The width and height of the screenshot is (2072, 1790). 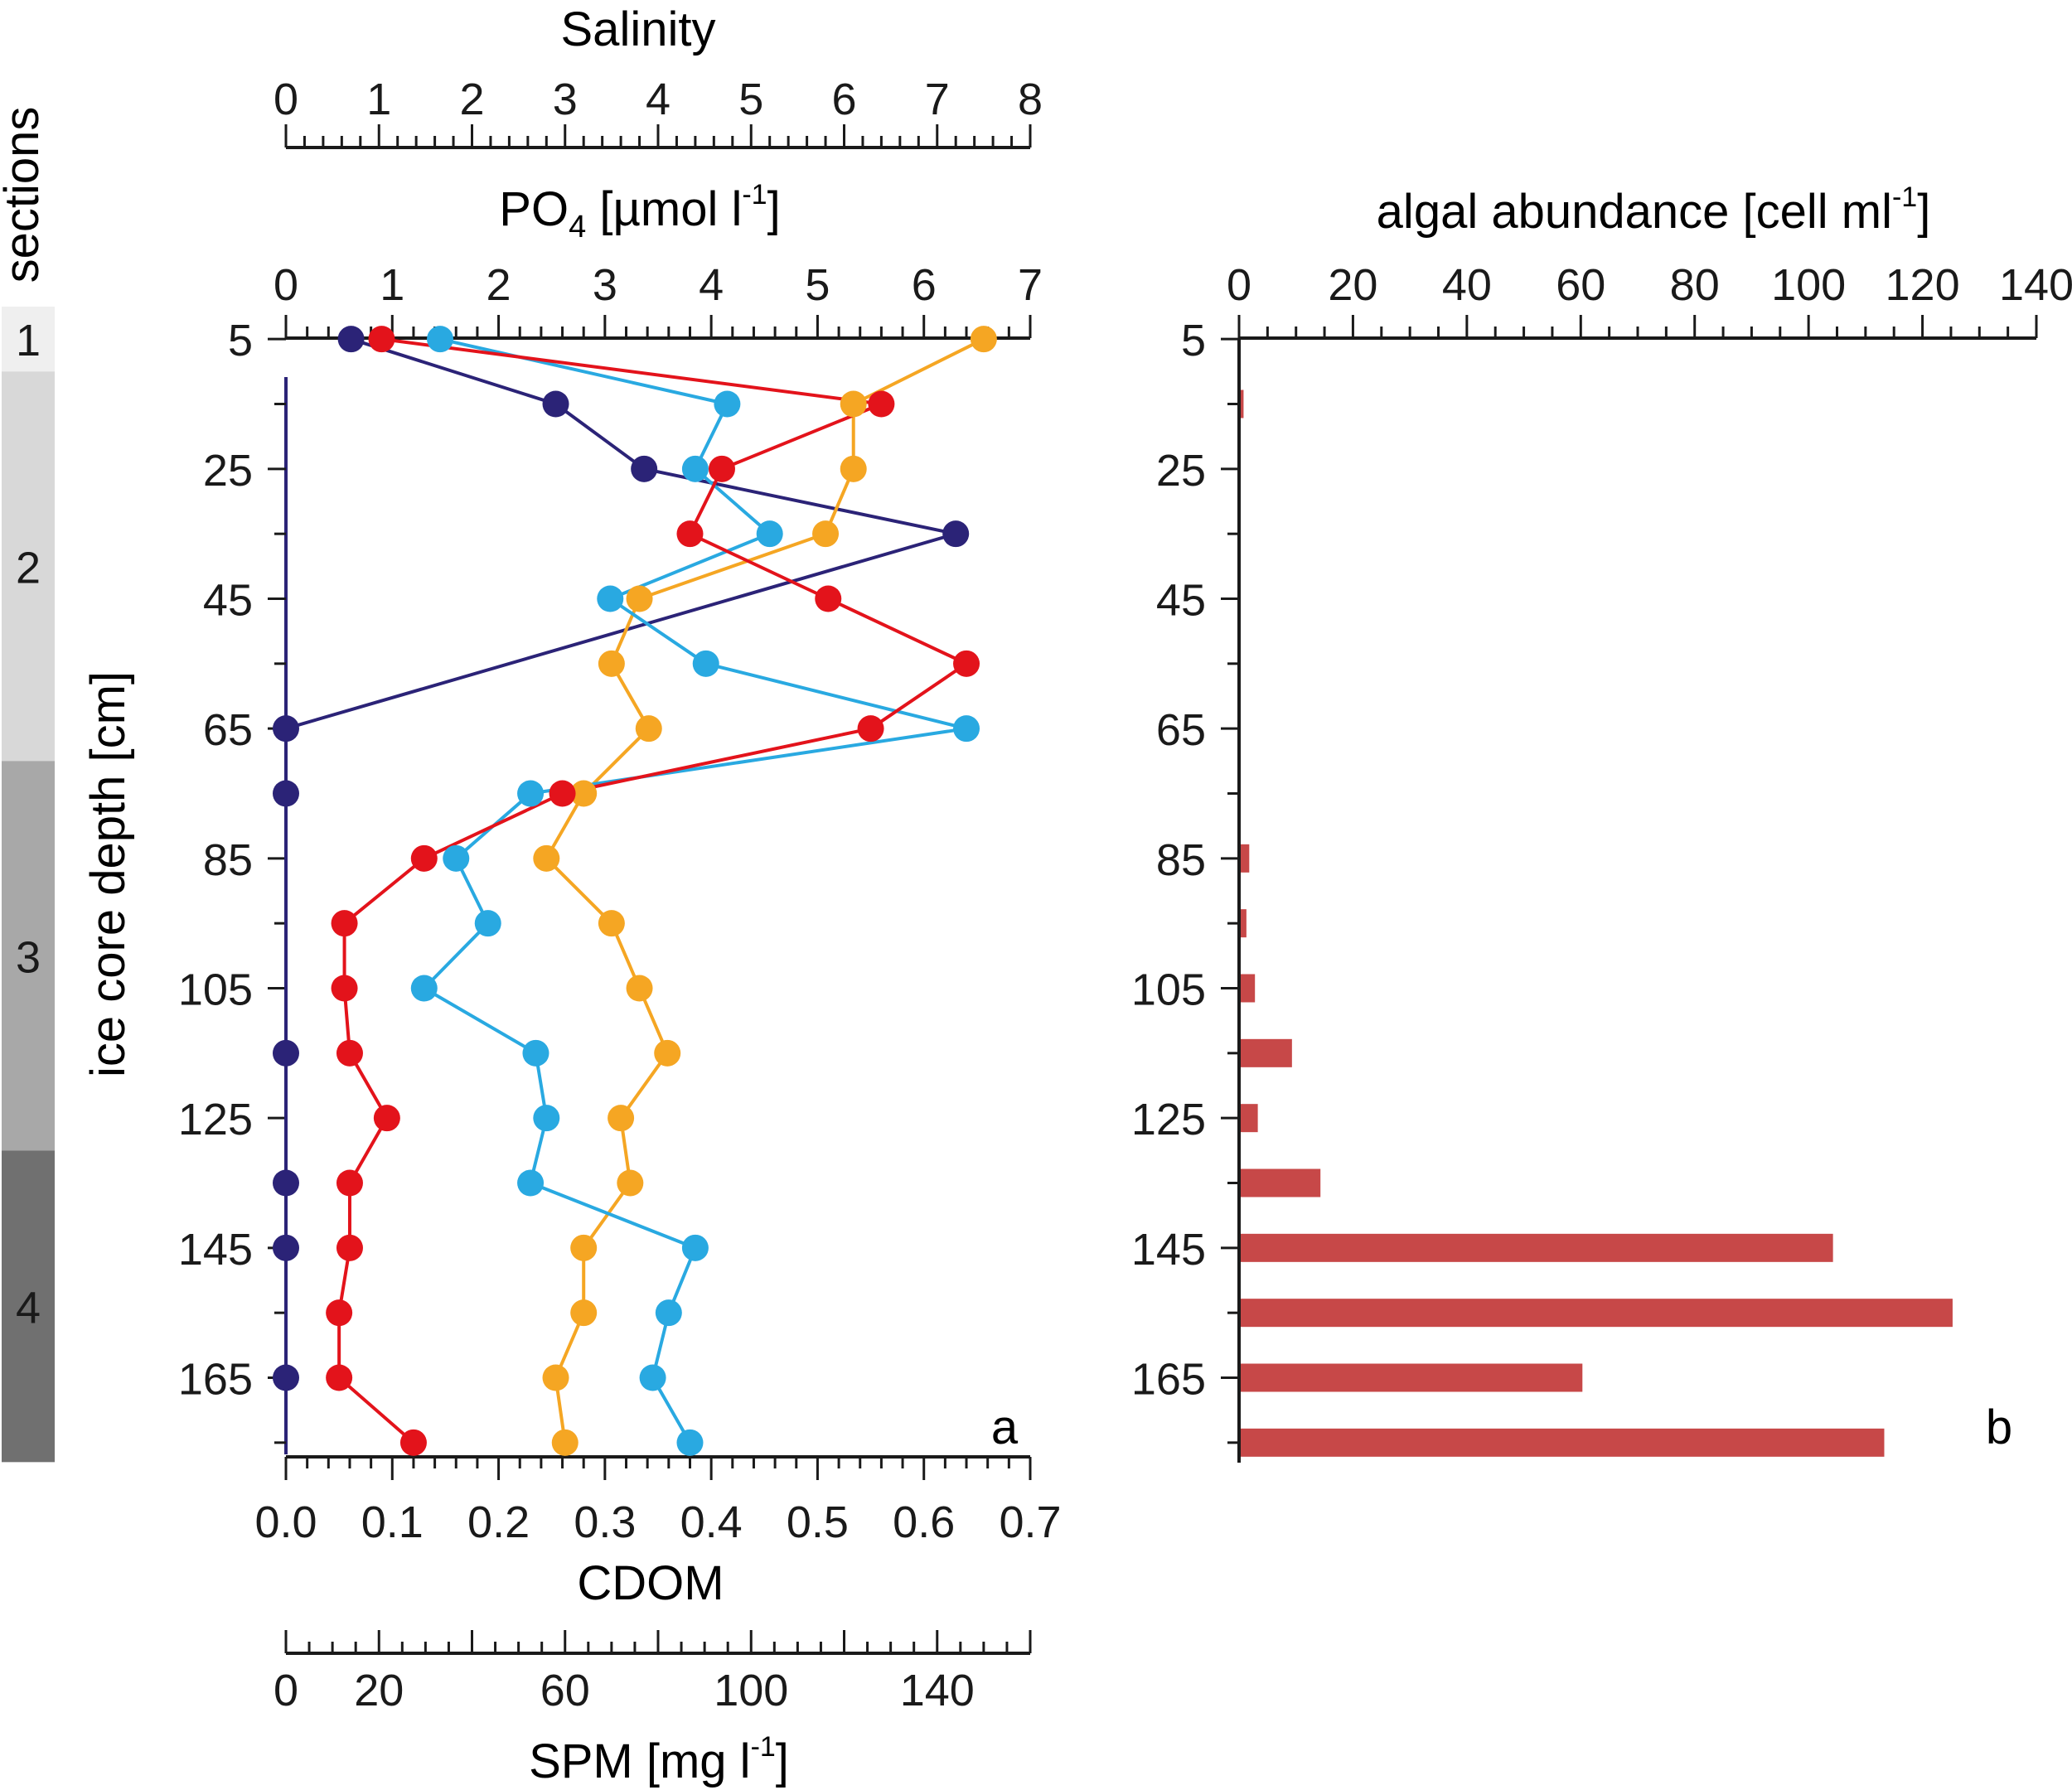 I want to click on panel-a-y-tick-label: 145, so click(x=215, y=1250).